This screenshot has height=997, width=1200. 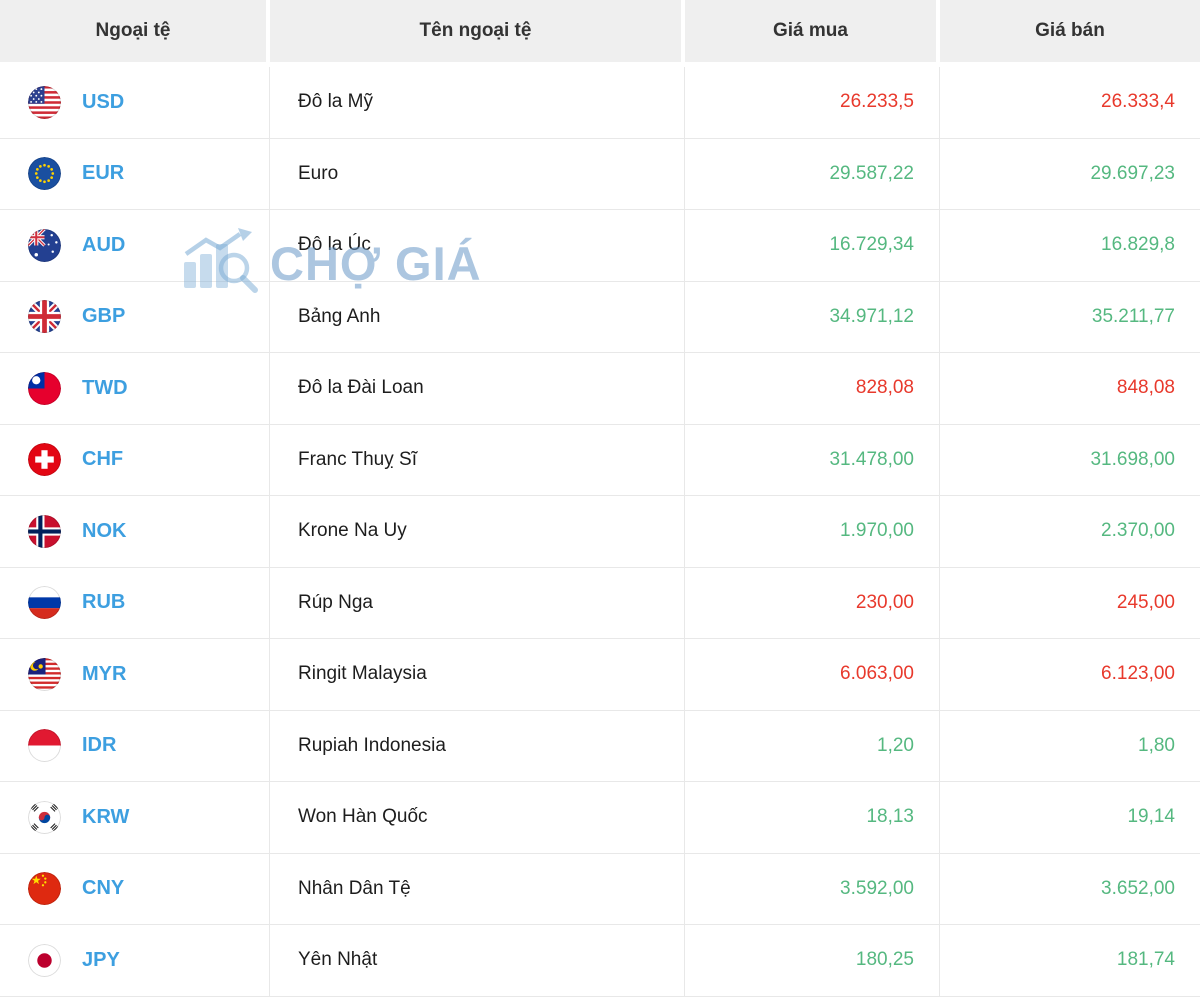 What do you see at coordinates (871, 173) in the screenshot?
I see `buy-price: 29.587,22` at bounding box center [871, 173].